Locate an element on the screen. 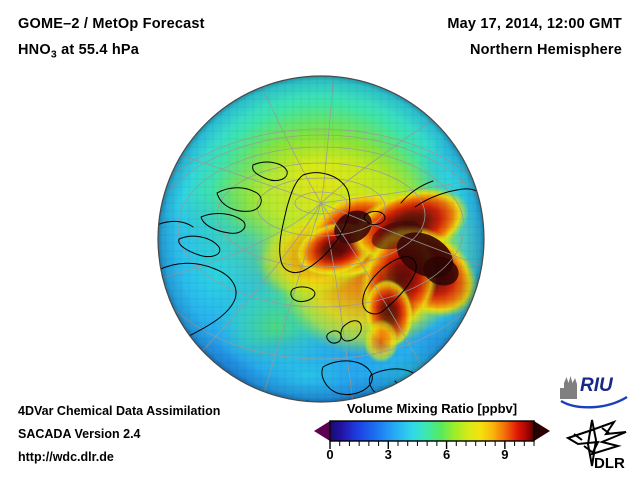  region-label: Northern Hemisphere is located at coordinates (545, 50).